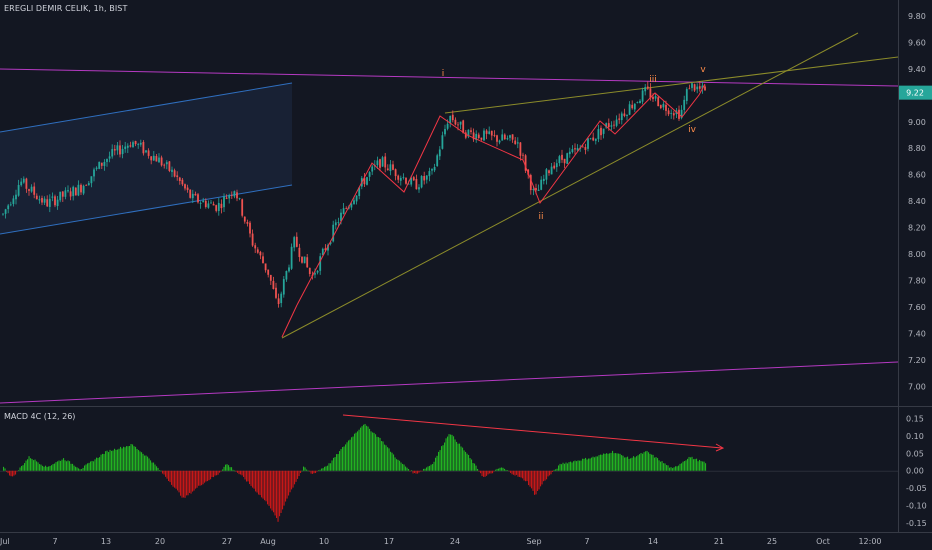 Image resolution: width=932 pixels, height=550 pixels. I want to click on symbol-title: EREGLI DEMIR CELIK, 1h, BIST, so click(66, 8).